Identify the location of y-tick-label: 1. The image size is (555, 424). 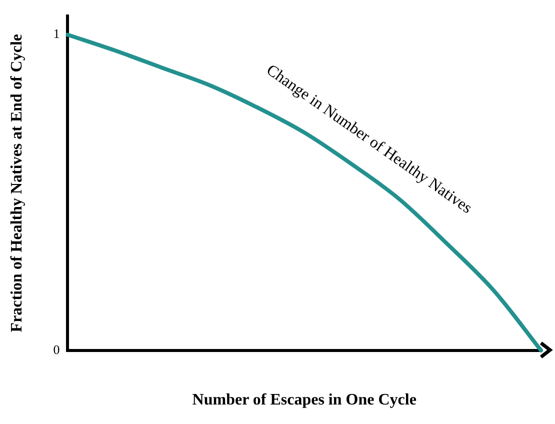
(56, 34).